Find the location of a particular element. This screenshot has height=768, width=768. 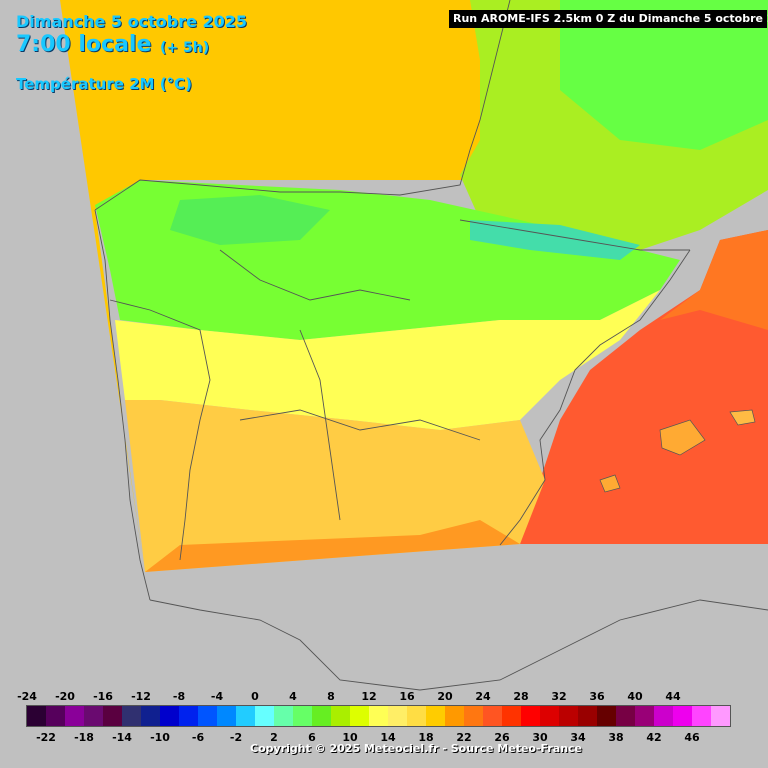

legend-label: -6 is located at coordinates (198, 737).